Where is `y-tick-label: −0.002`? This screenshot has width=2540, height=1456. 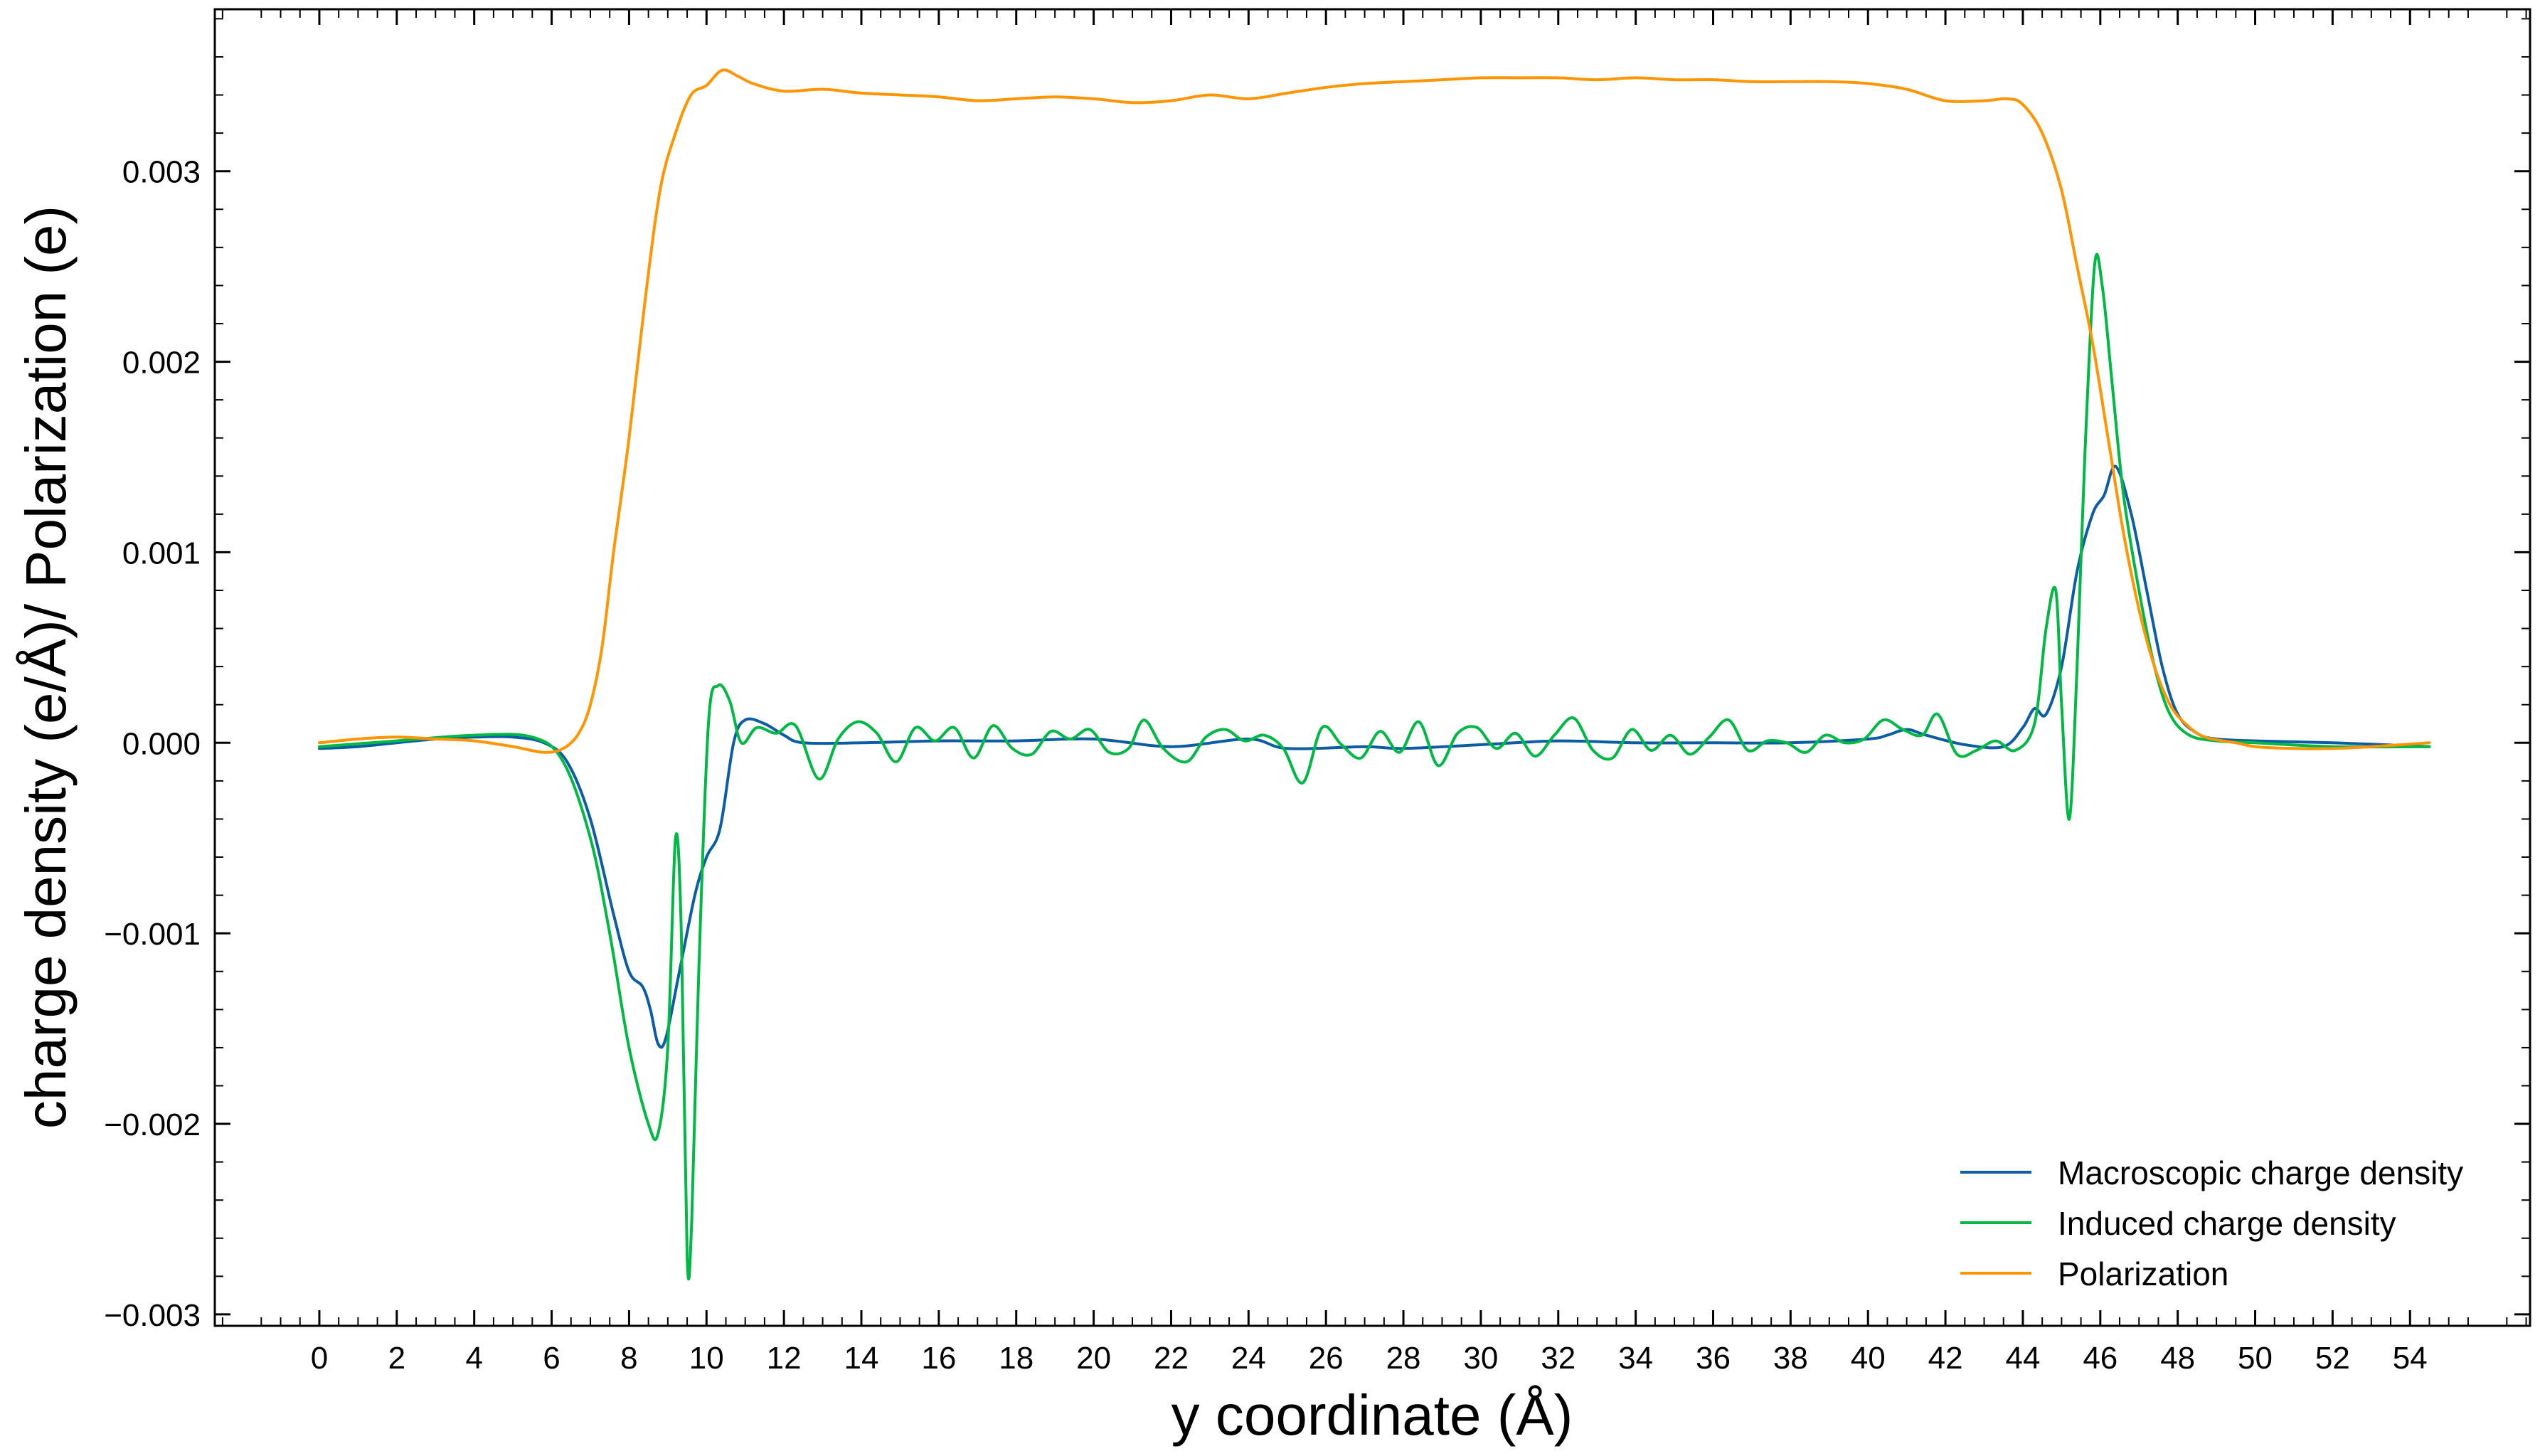
y-tick-label: −0.002 is located at coordinates (152, 1124).